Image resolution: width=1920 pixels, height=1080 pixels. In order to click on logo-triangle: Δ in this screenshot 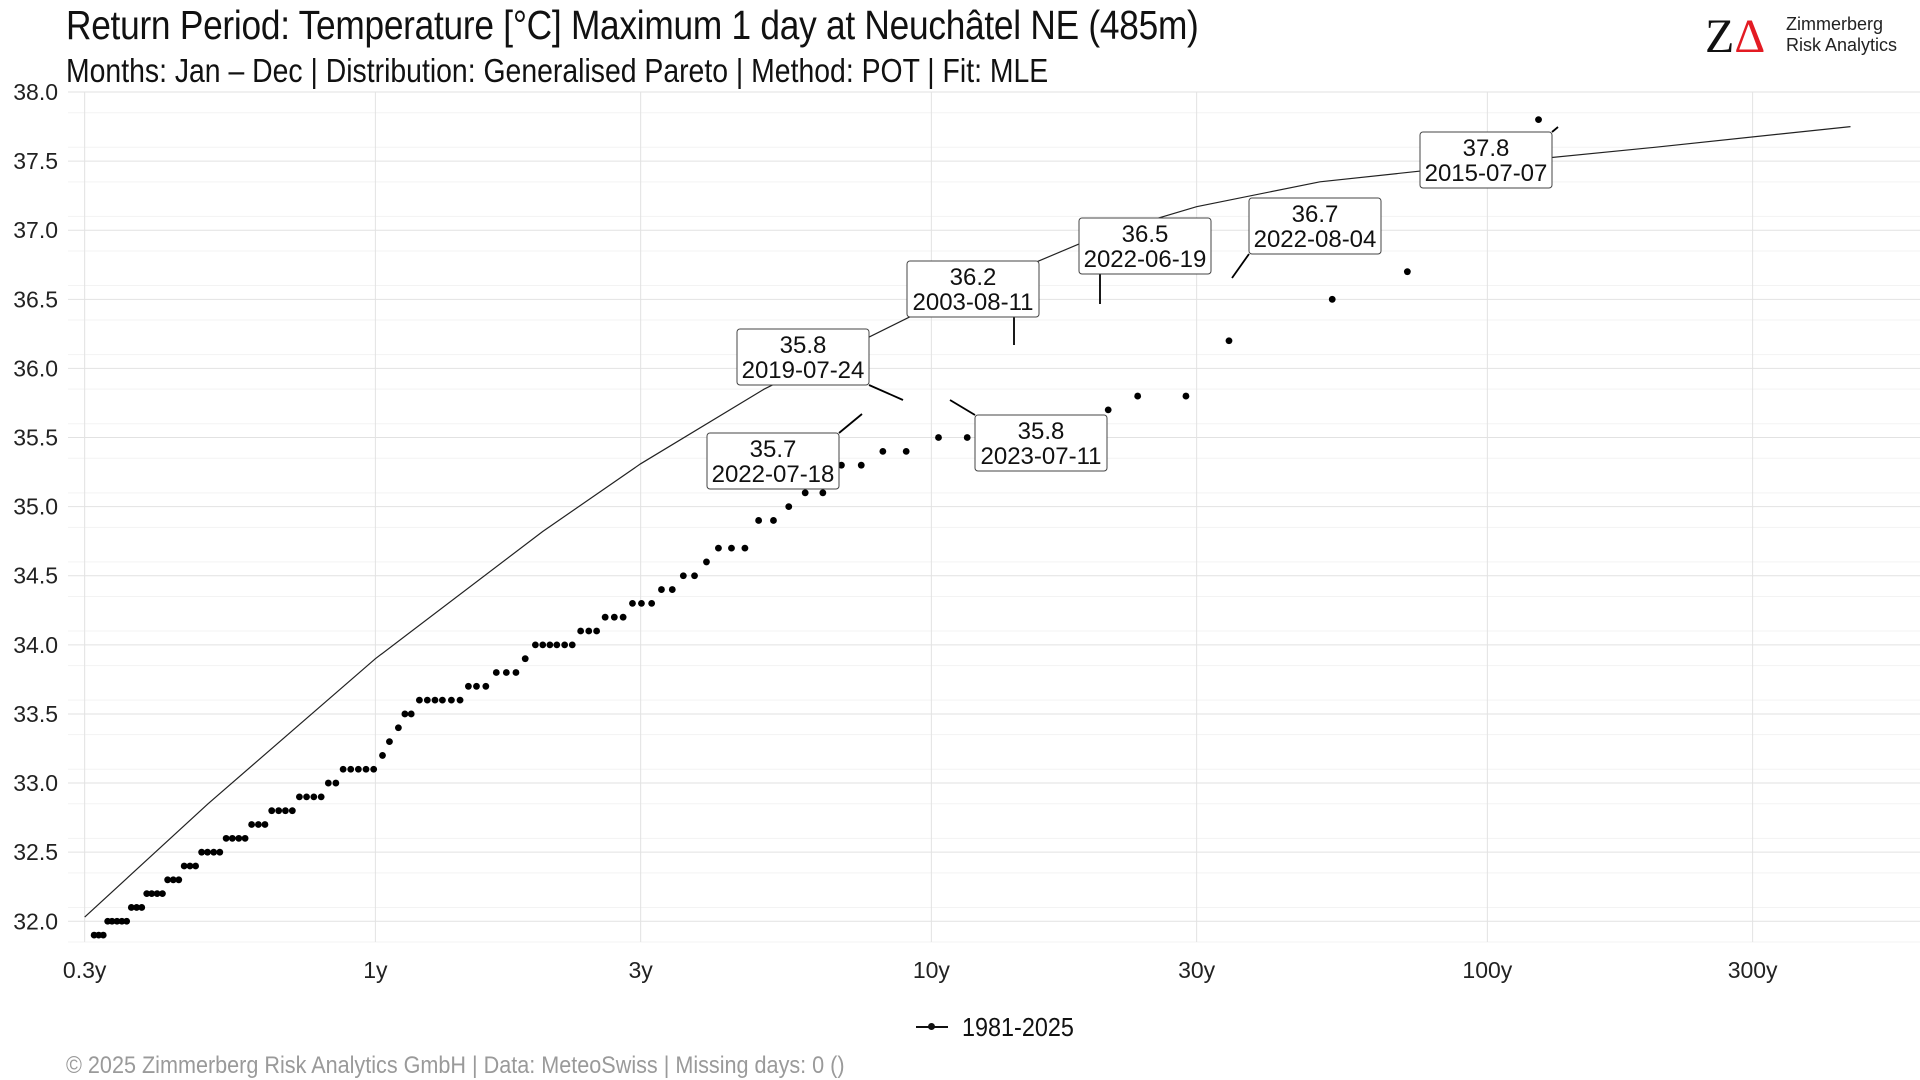, I will do `click(1750, 36)`.